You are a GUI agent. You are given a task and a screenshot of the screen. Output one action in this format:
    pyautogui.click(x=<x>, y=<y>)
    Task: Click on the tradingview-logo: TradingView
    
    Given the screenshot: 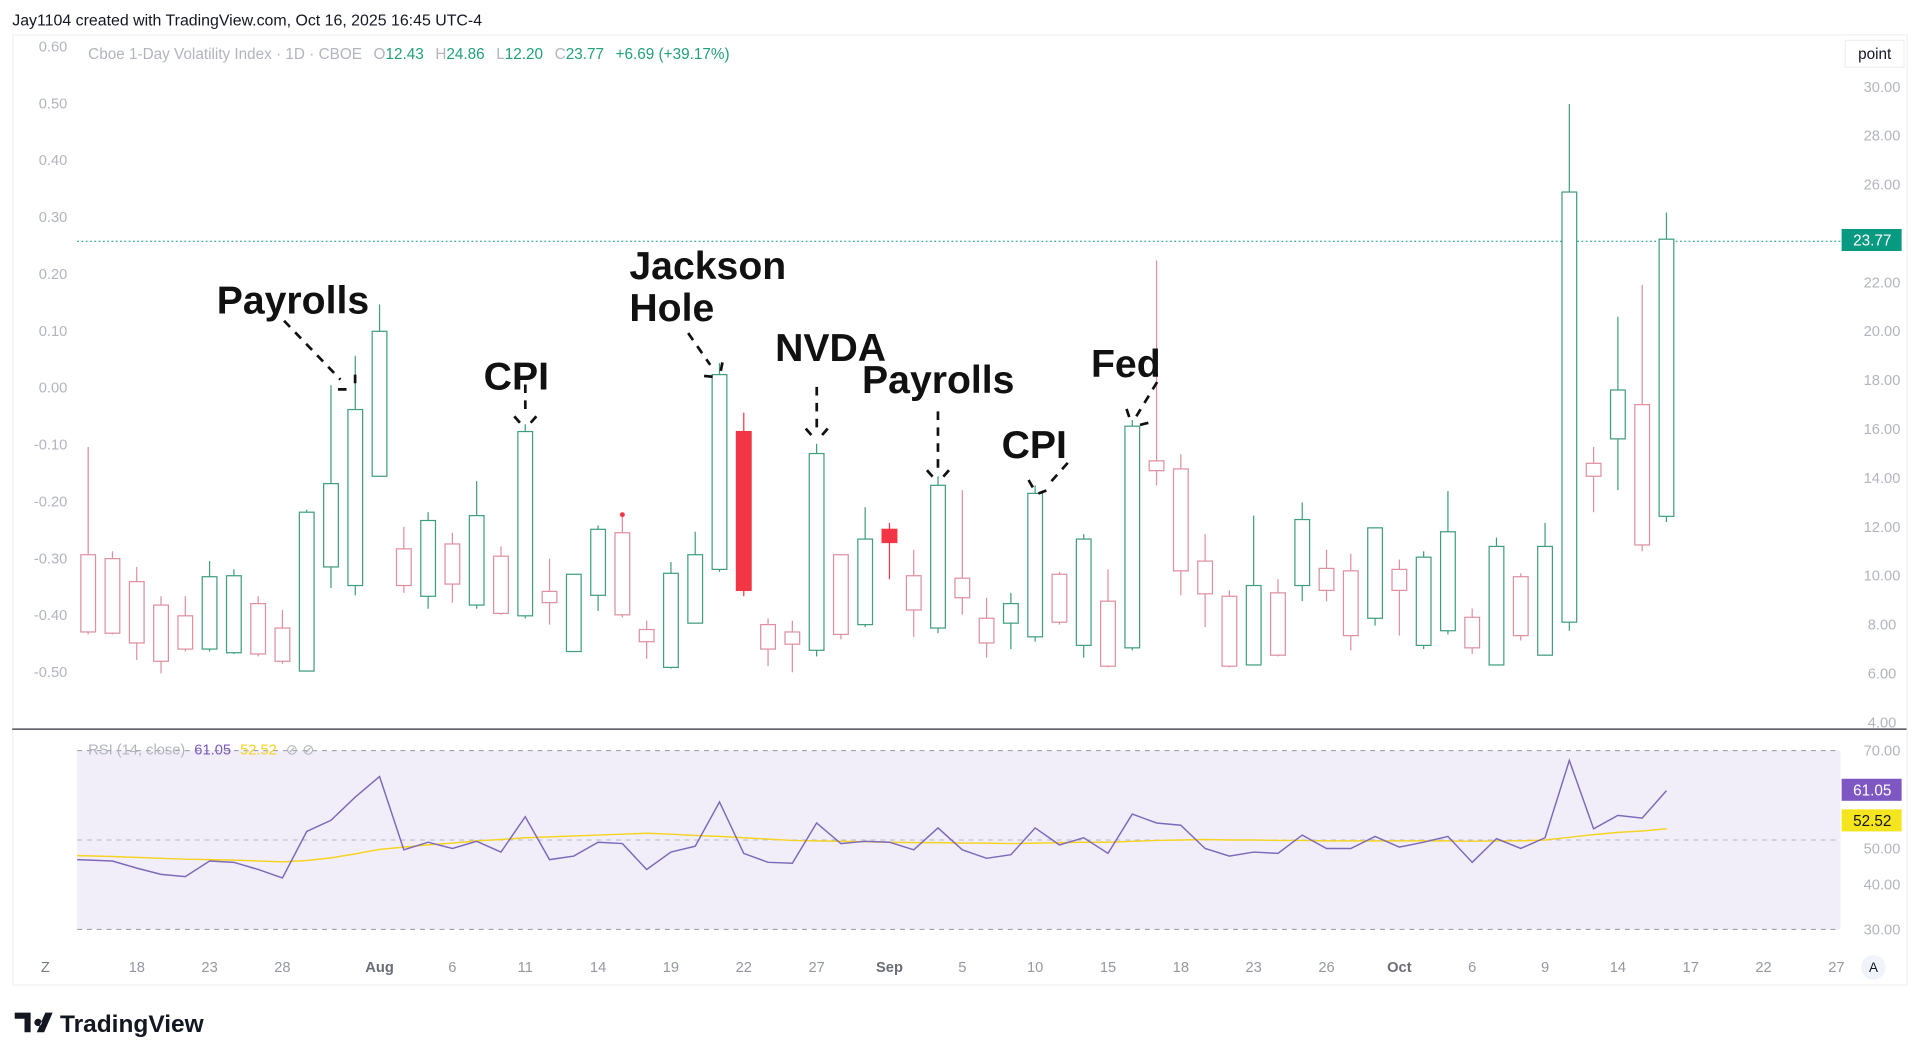 What is the action you would take?
    pyautogui.click(x=109, y=1024)
    